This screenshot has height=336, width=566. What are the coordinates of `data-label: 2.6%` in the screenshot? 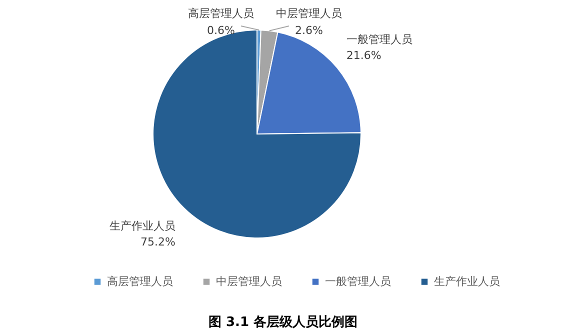 It's located at (309, 31).